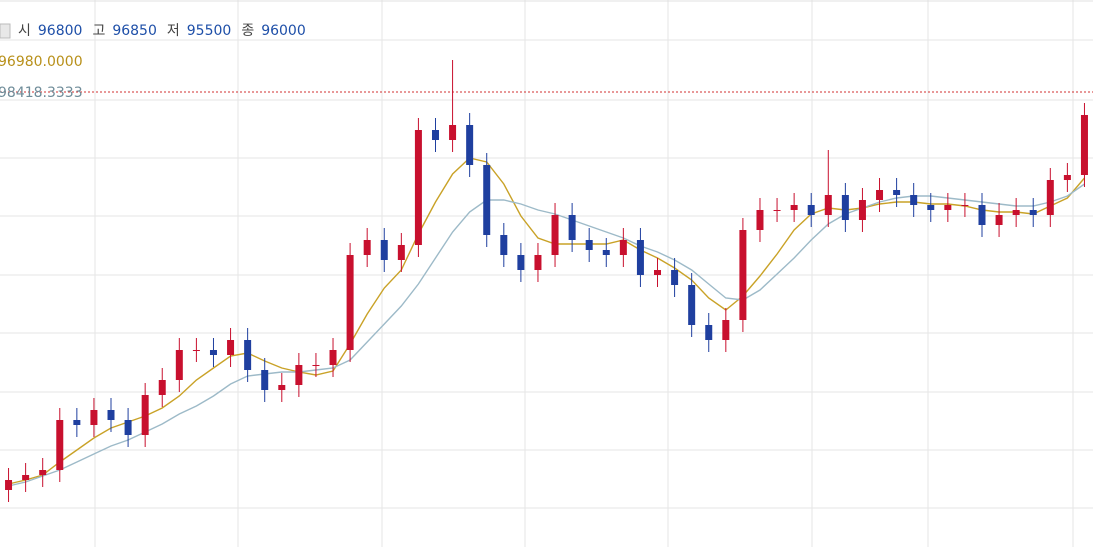 The image size is (1093, 547). I want to click on legend-icon, so click(5, 31).